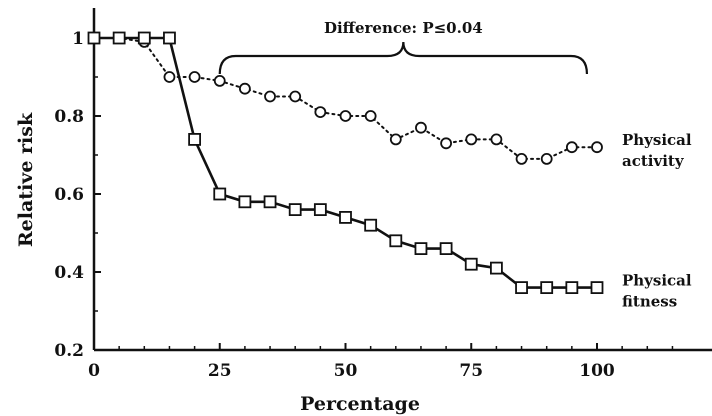  Describe the element at coordinates (597, 371) in the screenshot. I see `x-tick-label: 100` at that location.